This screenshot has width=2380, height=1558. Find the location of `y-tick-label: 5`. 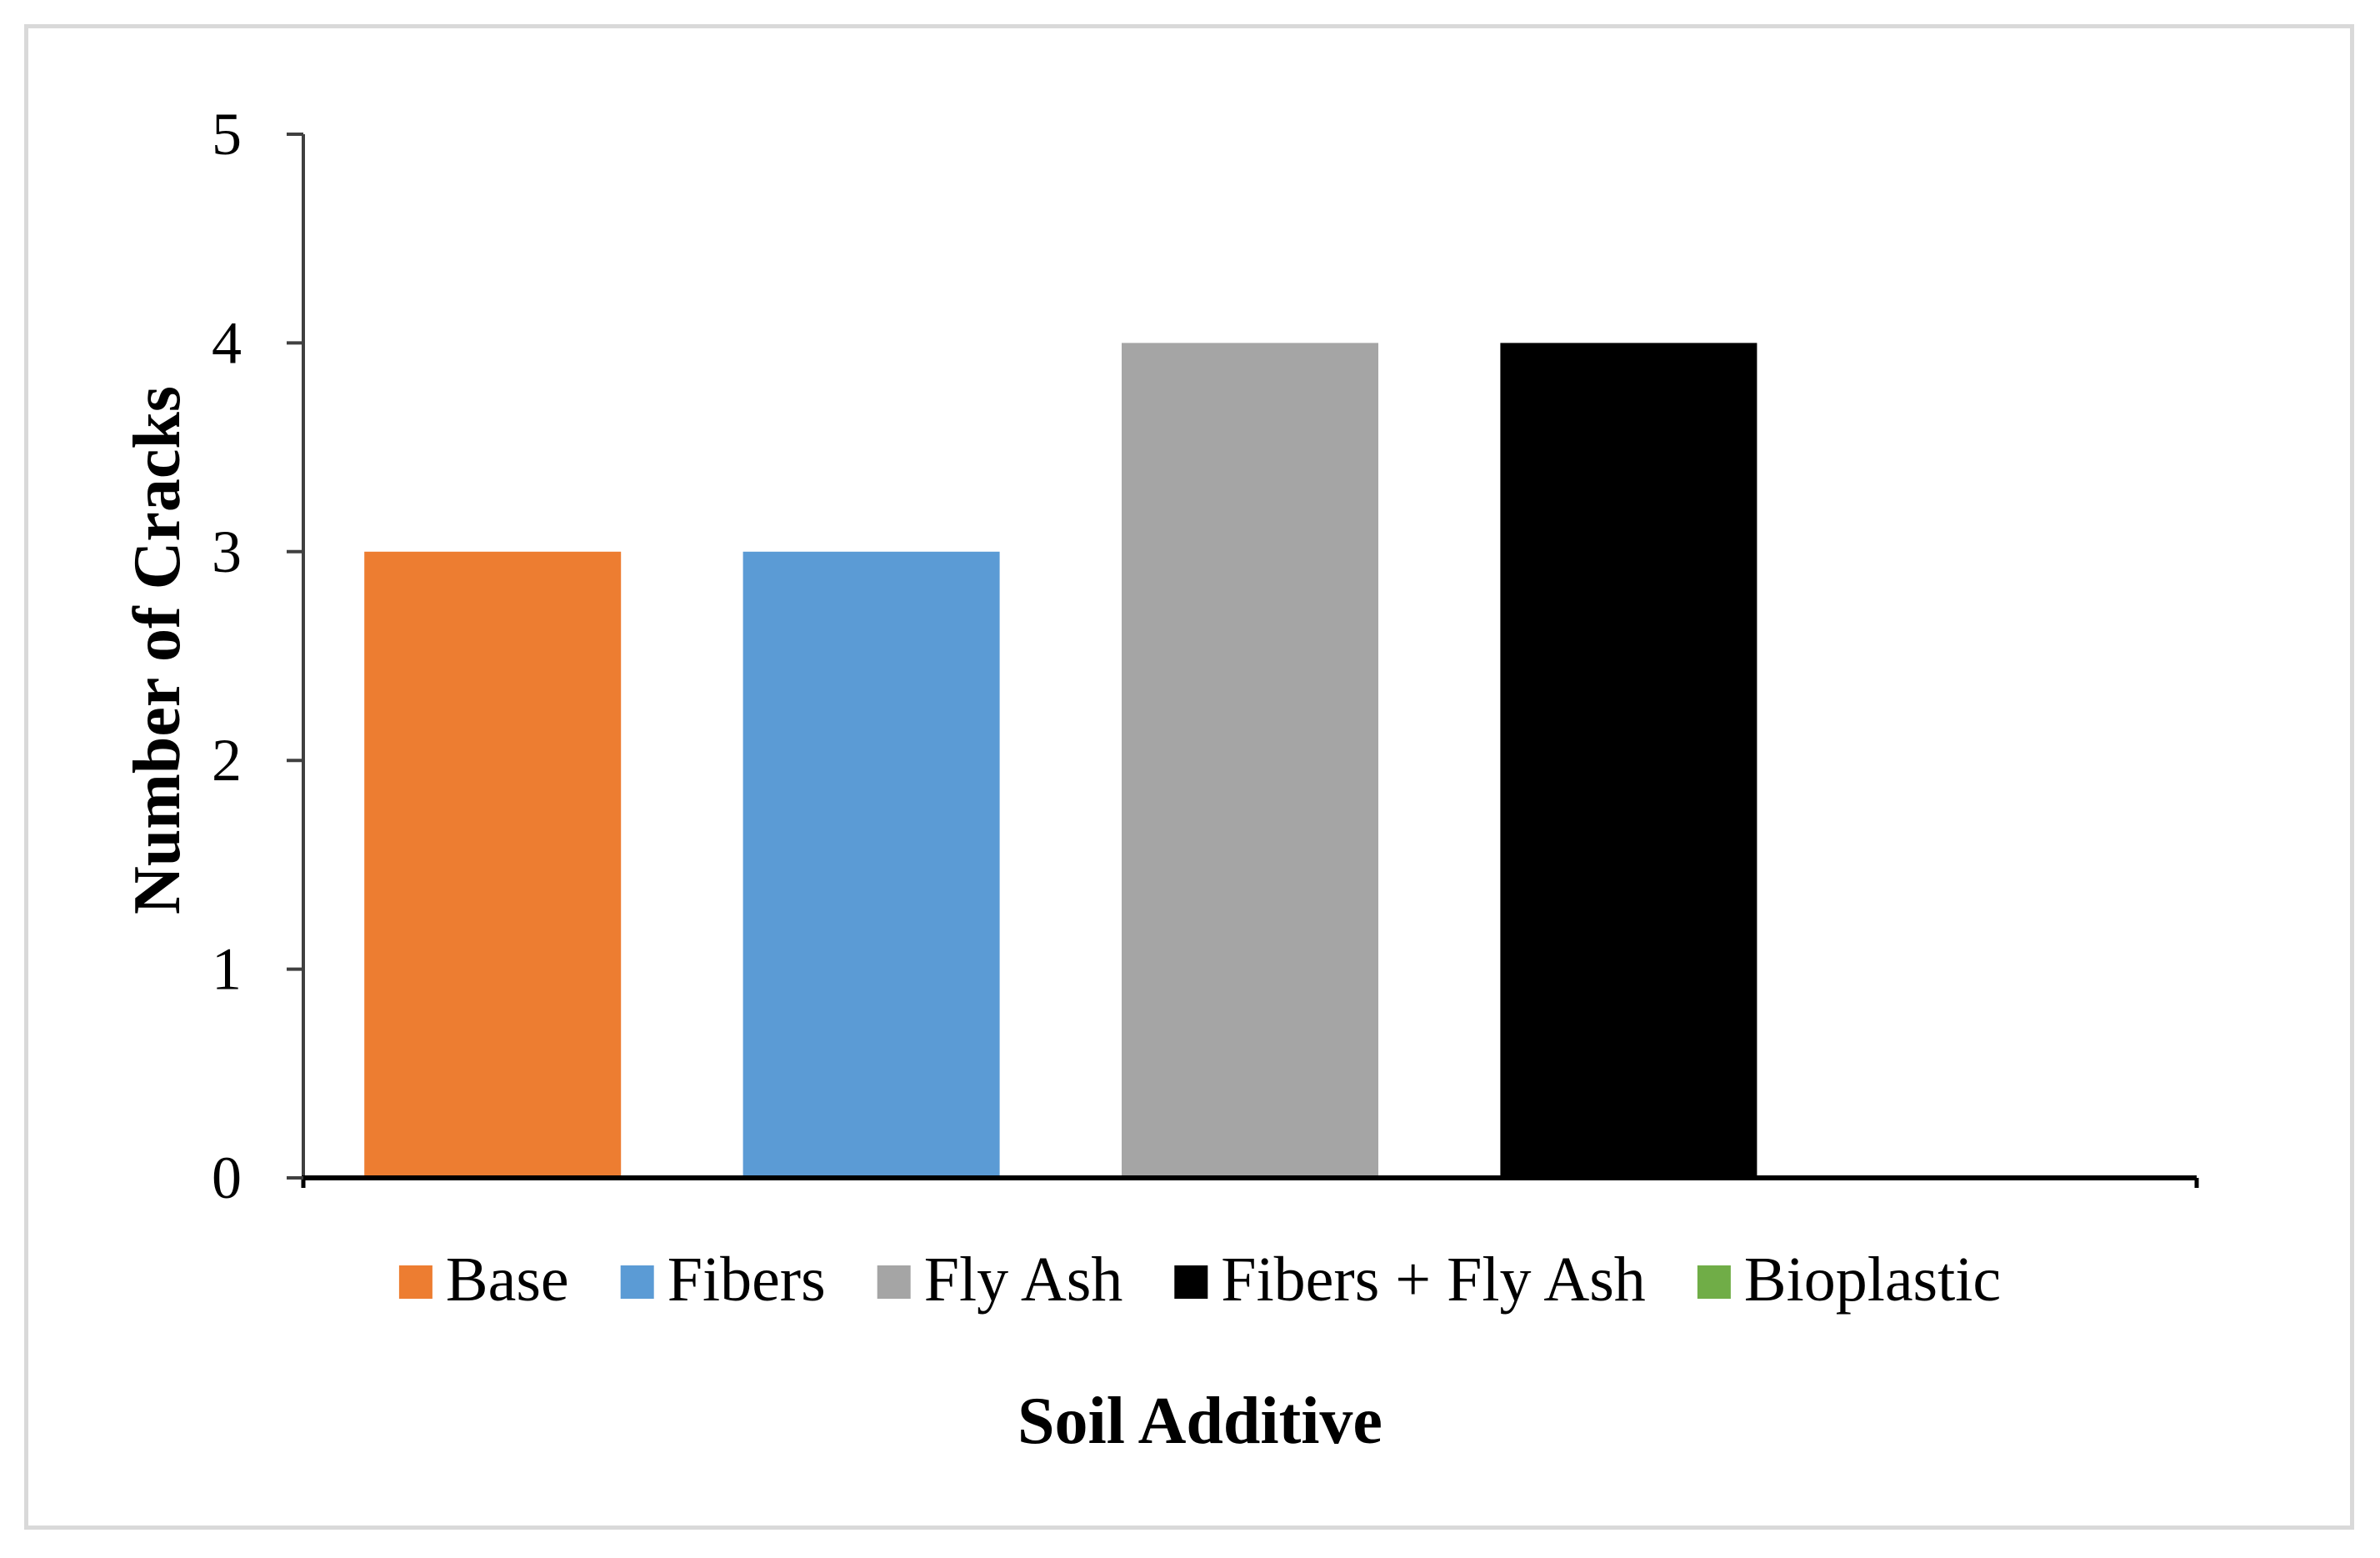

y-tick-label: 5 is located at coordinates (227, 134).